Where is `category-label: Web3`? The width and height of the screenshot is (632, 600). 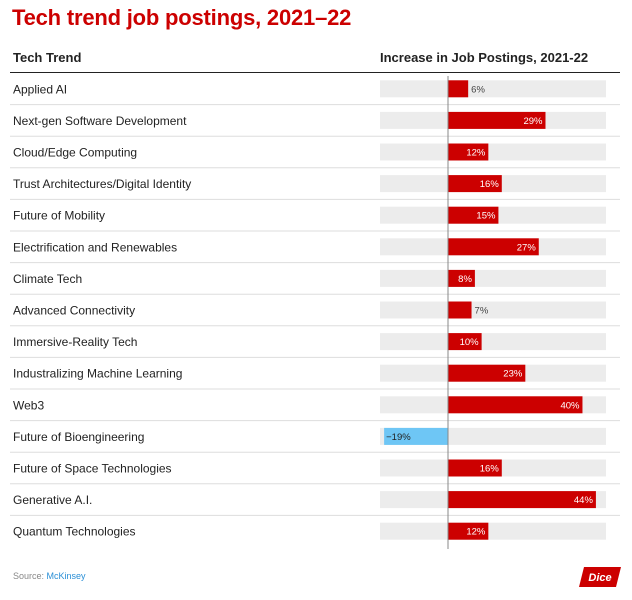
category-label: Web3 is located at coordinates (28, 405).